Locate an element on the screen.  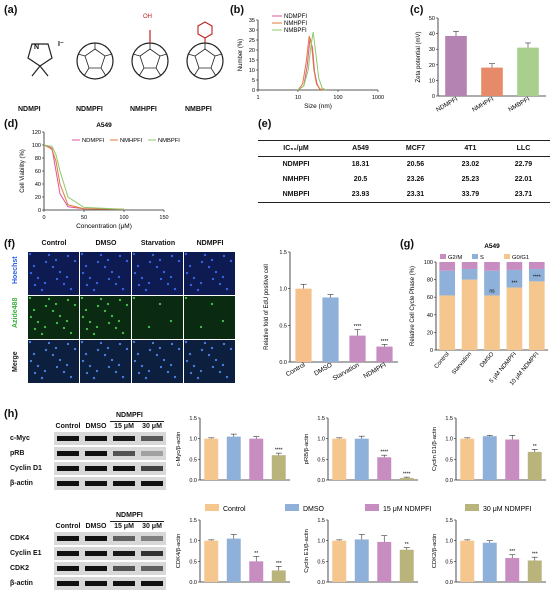
bar-15-m-ndmpfi is located at coordinates (512, 570).